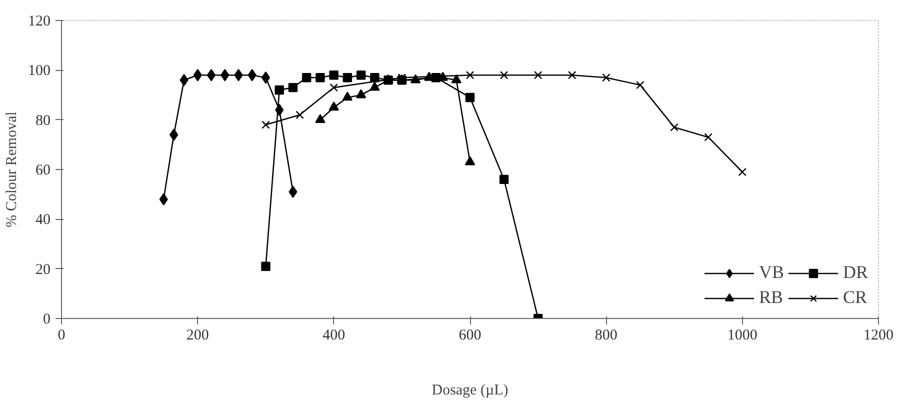 The image size is (898, 401). What do you see at coordinates (771, 272) in the screenshot?
I see `legend-label: VB` at bounding box center [771, 272].